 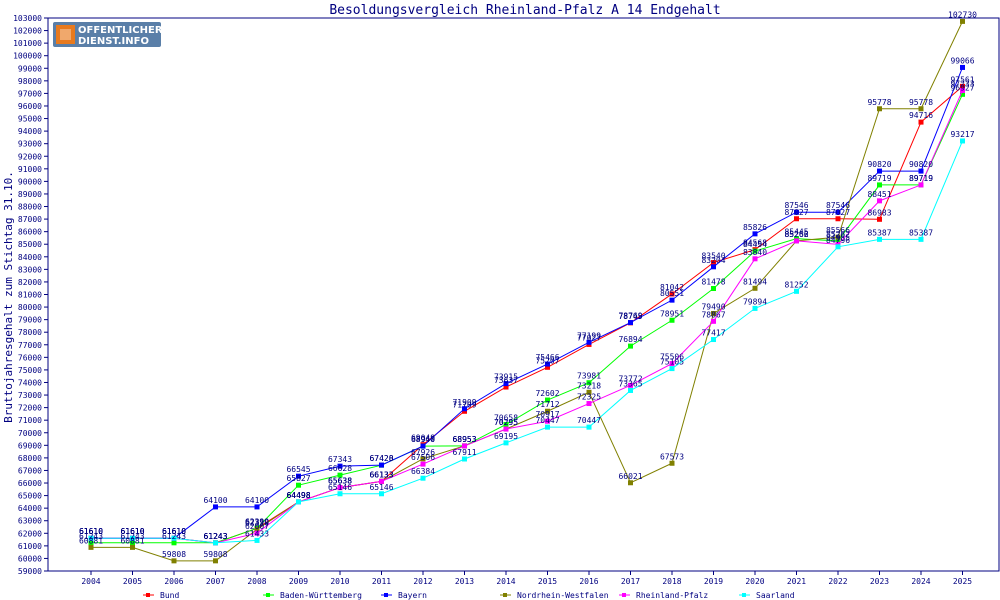 I want to click on x-tick-label: 2017, so click(x=630, y=581).